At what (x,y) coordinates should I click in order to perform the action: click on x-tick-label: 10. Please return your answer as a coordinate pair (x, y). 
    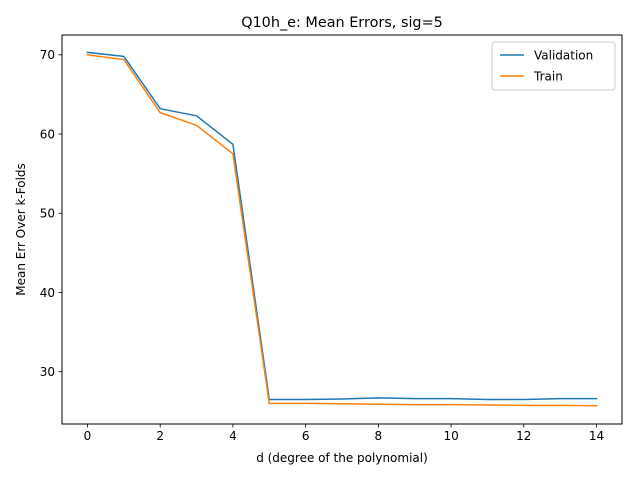
    Looking at the image, I should click on (450, 436).